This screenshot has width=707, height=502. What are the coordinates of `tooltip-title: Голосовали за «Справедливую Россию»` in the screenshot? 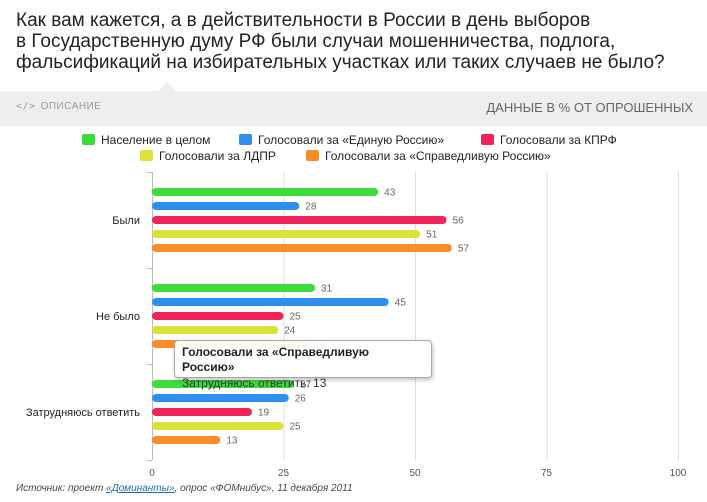 It's located at (276, 359).